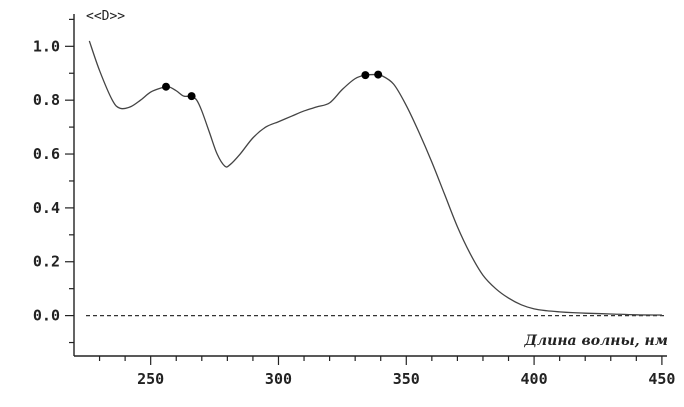 Image resolution: width=684 pixels, height=407 pixels. Describe the element at coordinates (272, 85) in the screenshot. I see `peak-markers` at that location.